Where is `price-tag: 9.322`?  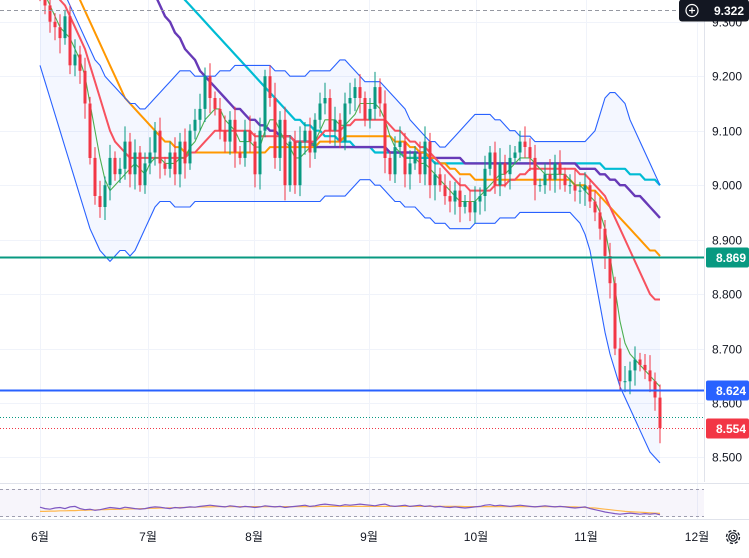
price-tag: 9.322 is located at coordinates (714, 11).